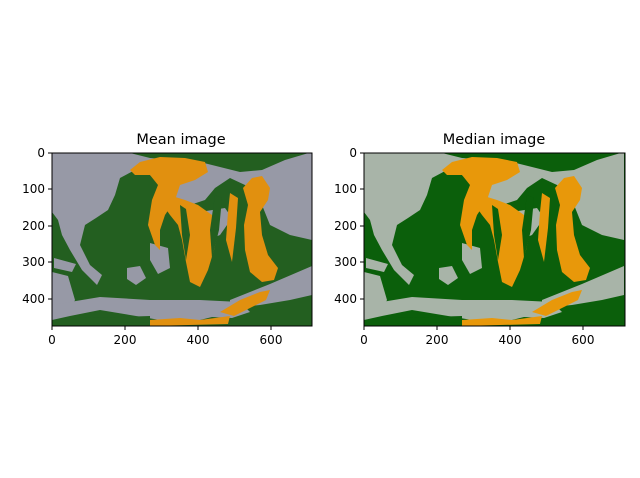  Describe the element at coordinates (180, 140) in the screenshot. I see `panel-title-mean: Mean image` at that location.